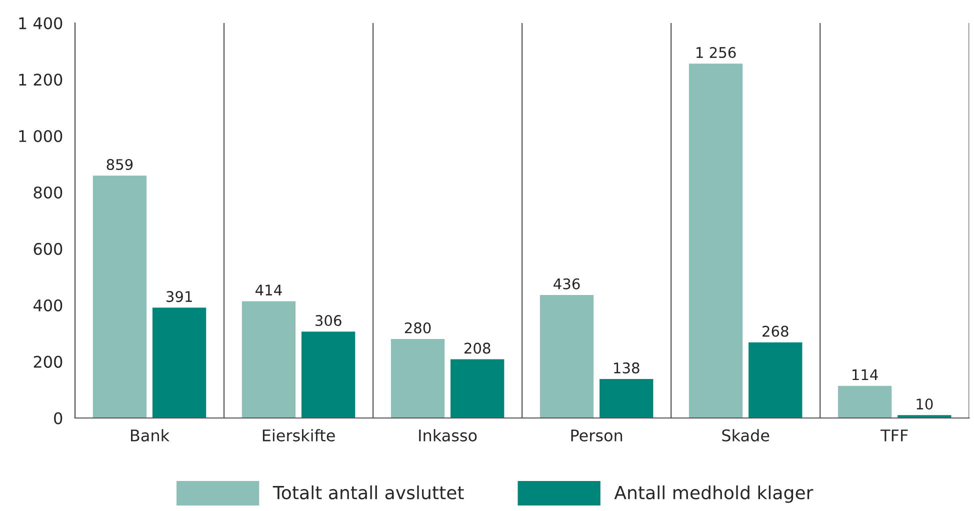  What do you see at coordinates (269, 290) in the screenshot?
I see `data-label: 414` at bounding box center [269, 290].